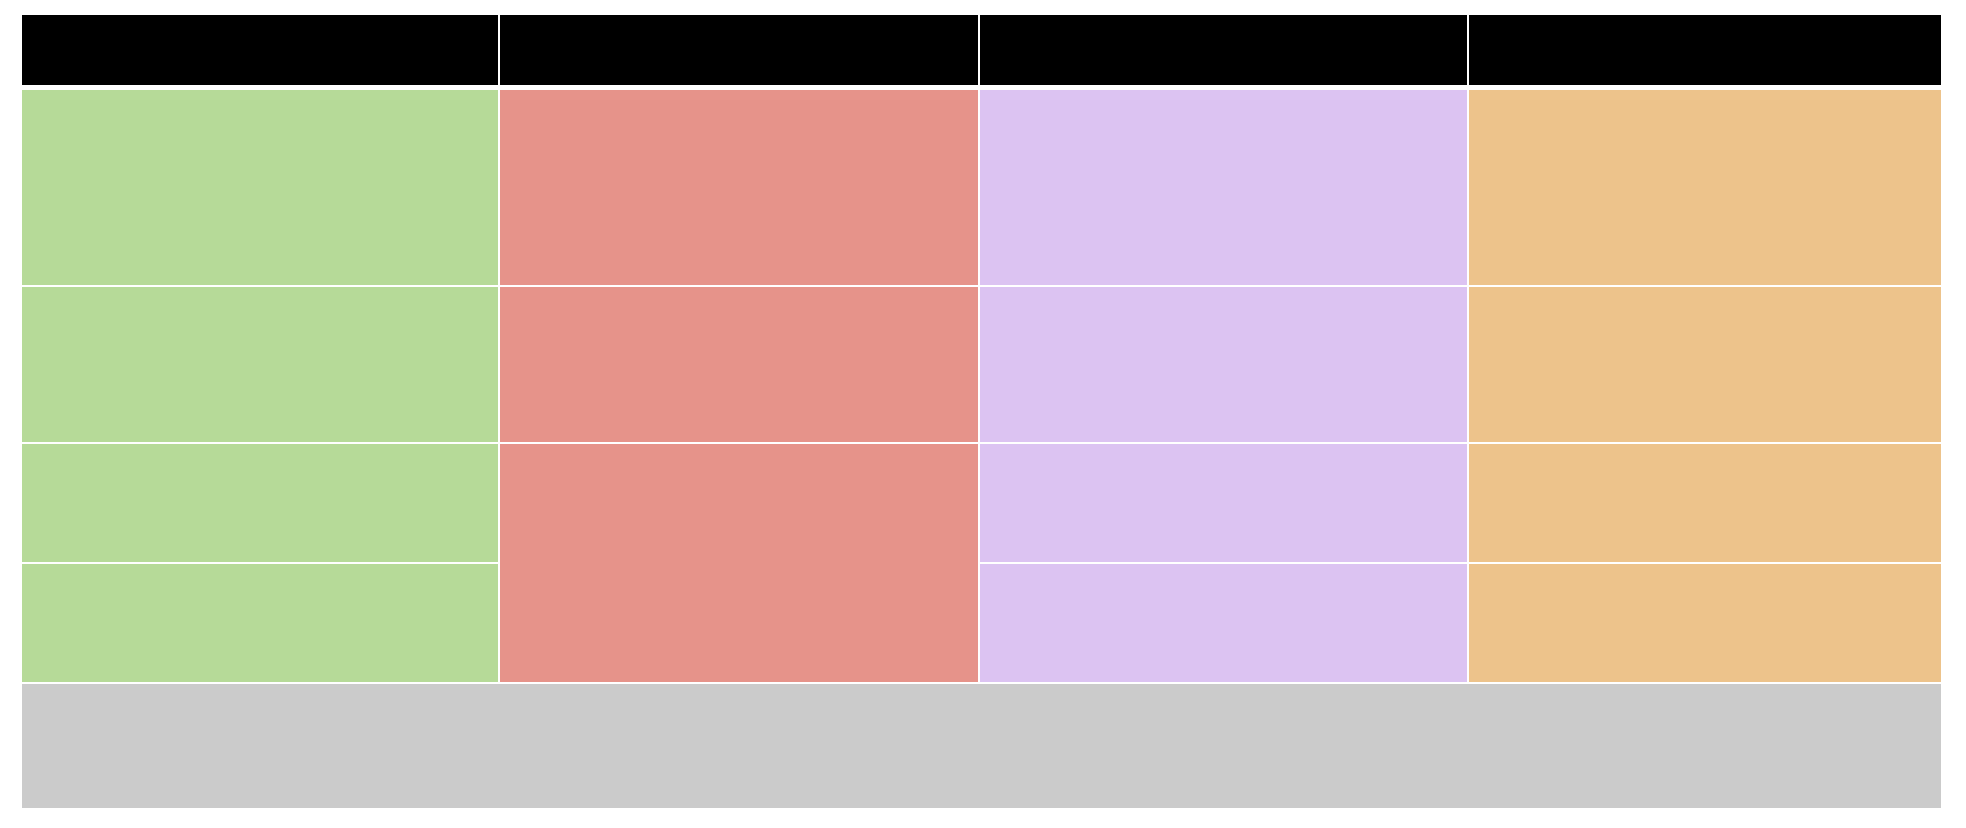 Image resolution: width=1966 pixels, height=828 pixels. I want to click on footer-row, so click(981, 746).